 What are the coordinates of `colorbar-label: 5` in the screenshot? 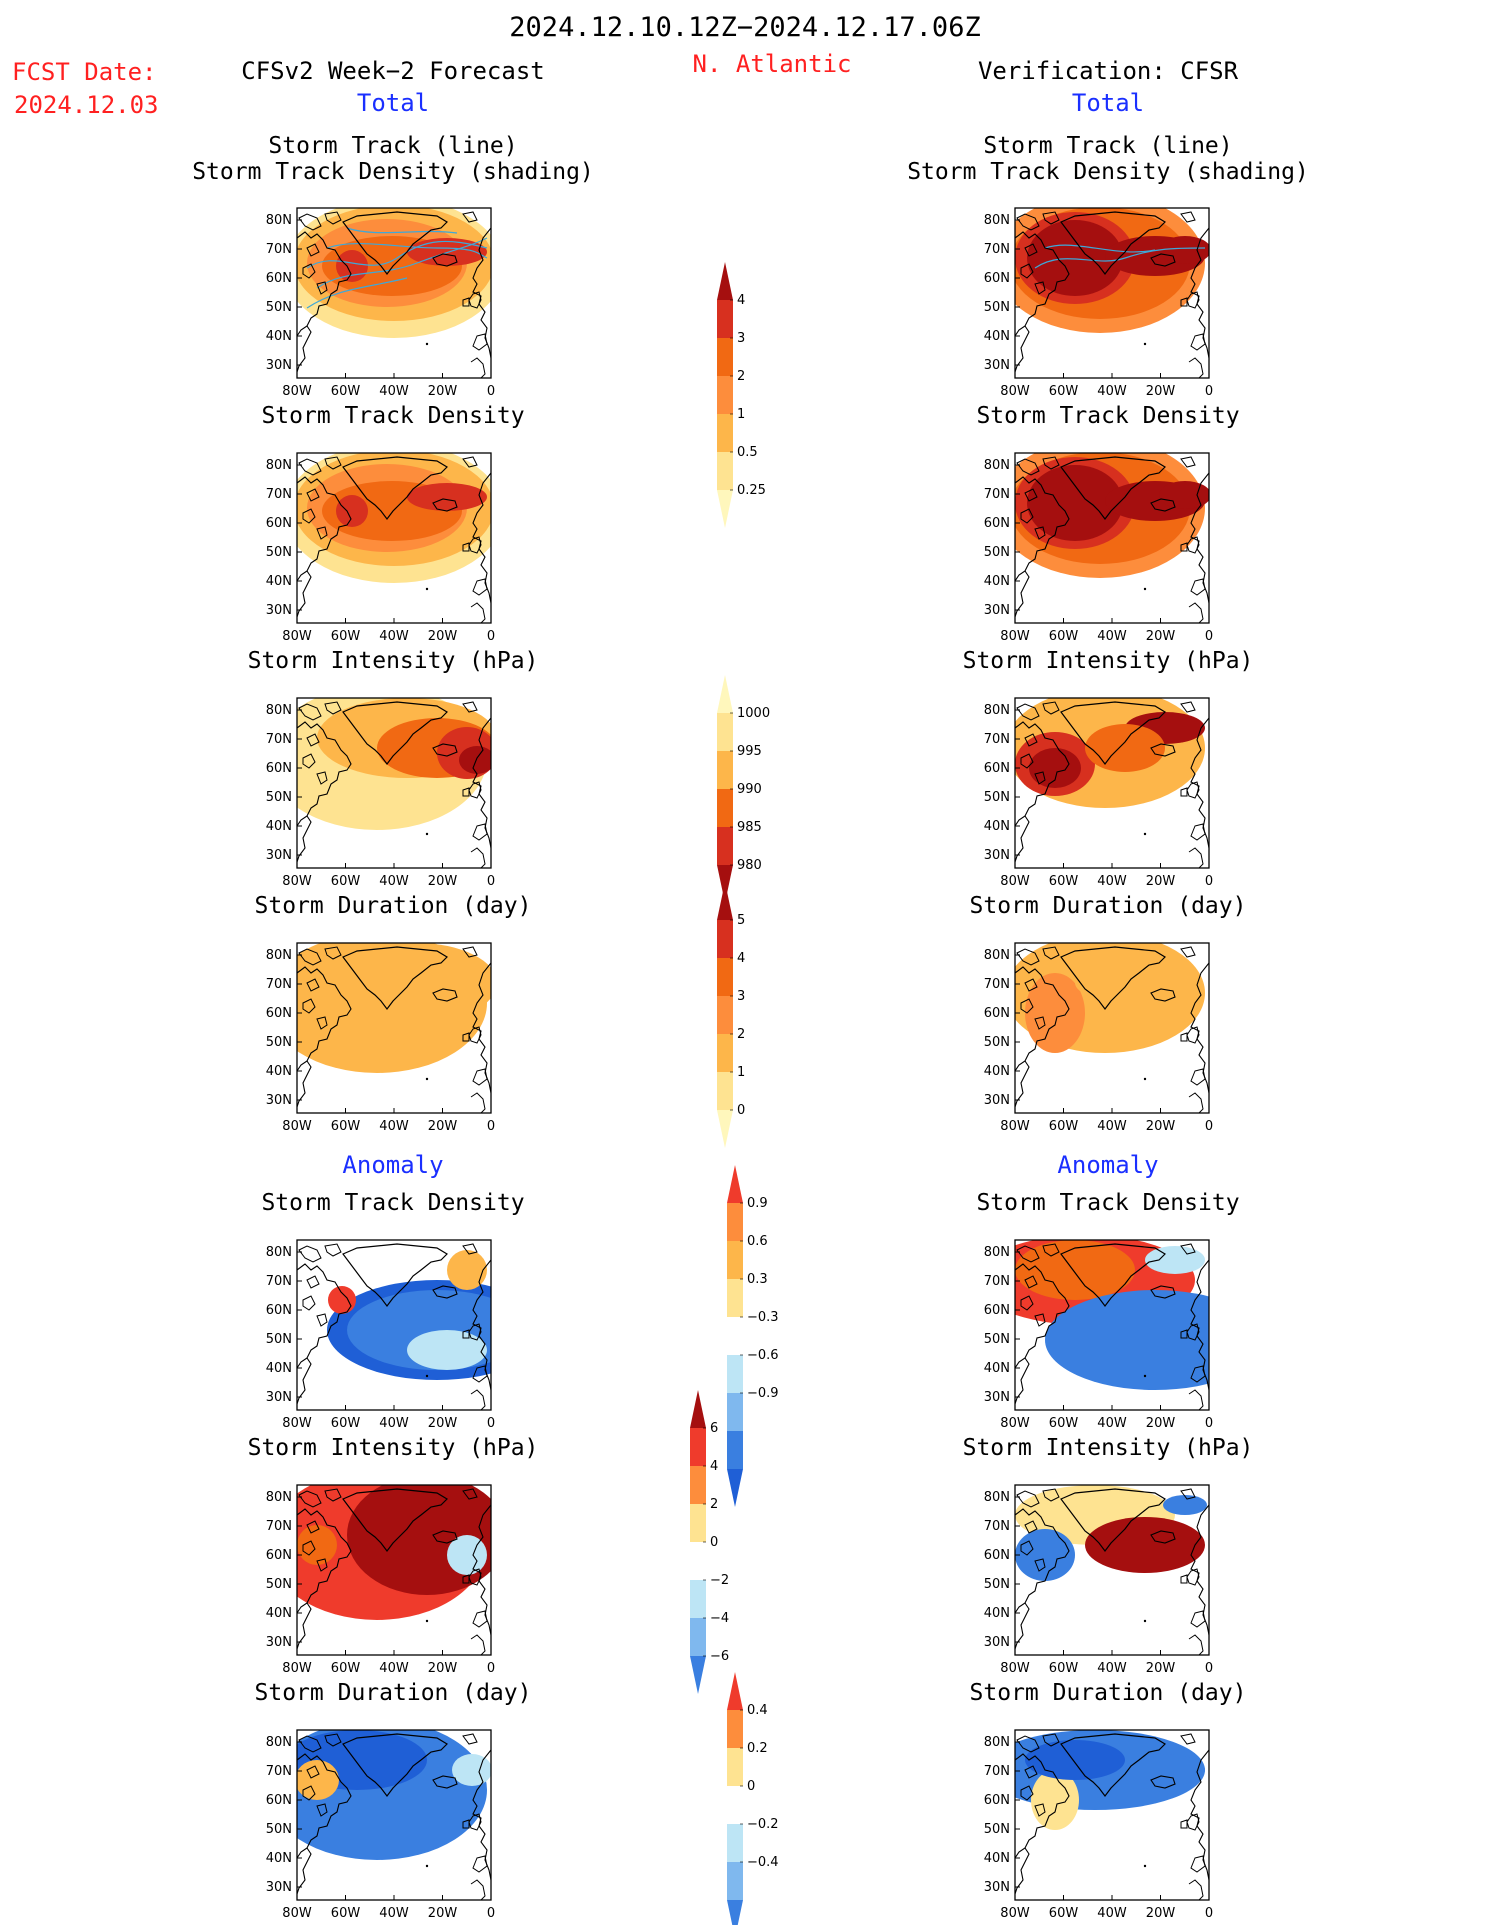 It's located at (741, 920).